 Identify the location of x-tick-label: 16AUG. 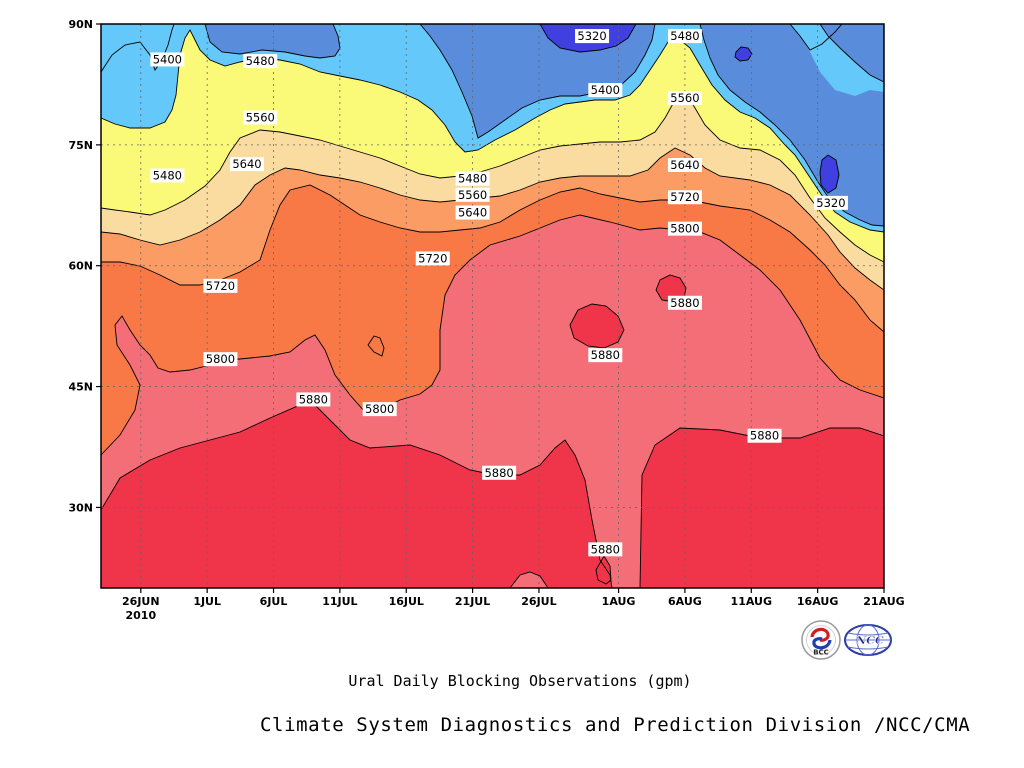
(817, 601).